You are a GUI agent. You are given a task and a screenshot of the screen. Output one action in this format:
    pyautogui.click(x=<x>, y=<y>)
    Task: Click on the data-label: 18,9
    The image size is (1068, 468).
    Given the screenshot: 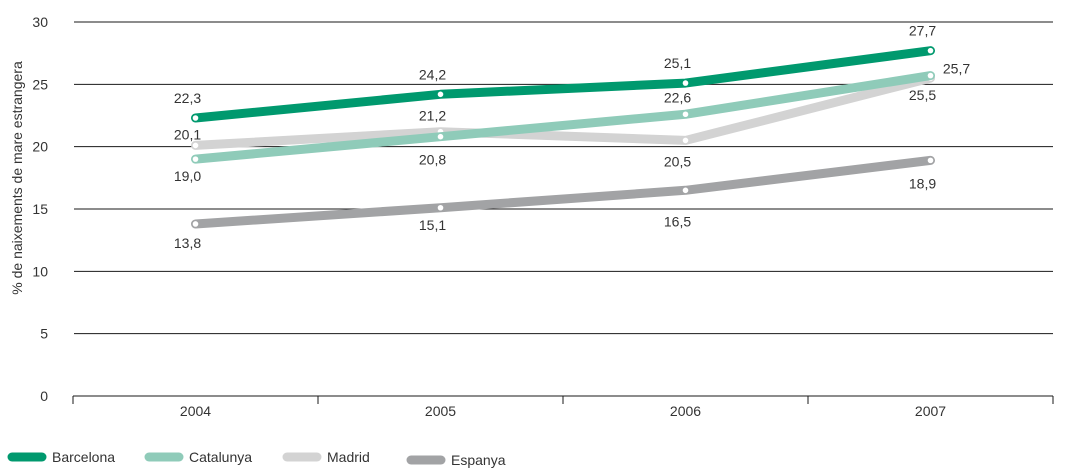 What is the action you would take?
    pyautogui.click(x=922, y=183)
    